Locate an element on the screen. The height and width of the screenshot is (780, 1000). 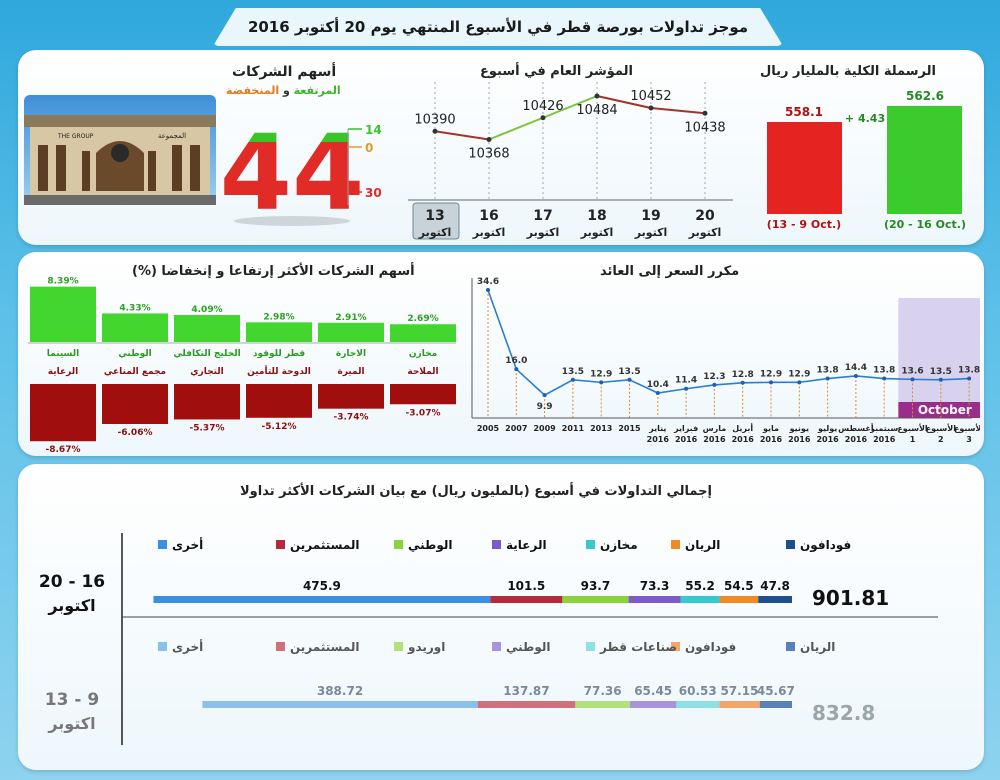
index-value-label: 10390 is located at coordinates (434, 119).